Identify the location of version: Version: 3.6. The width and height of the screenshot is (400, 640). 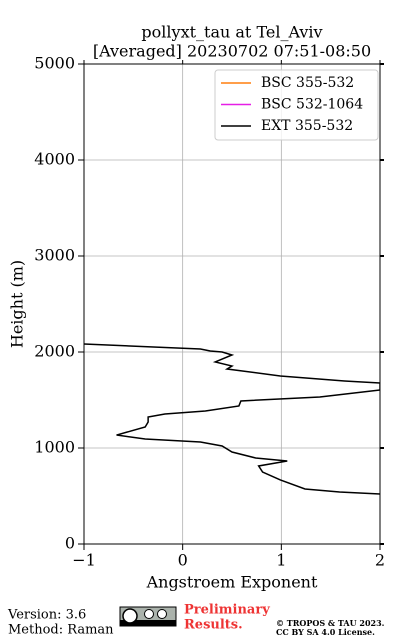
(46, 615).